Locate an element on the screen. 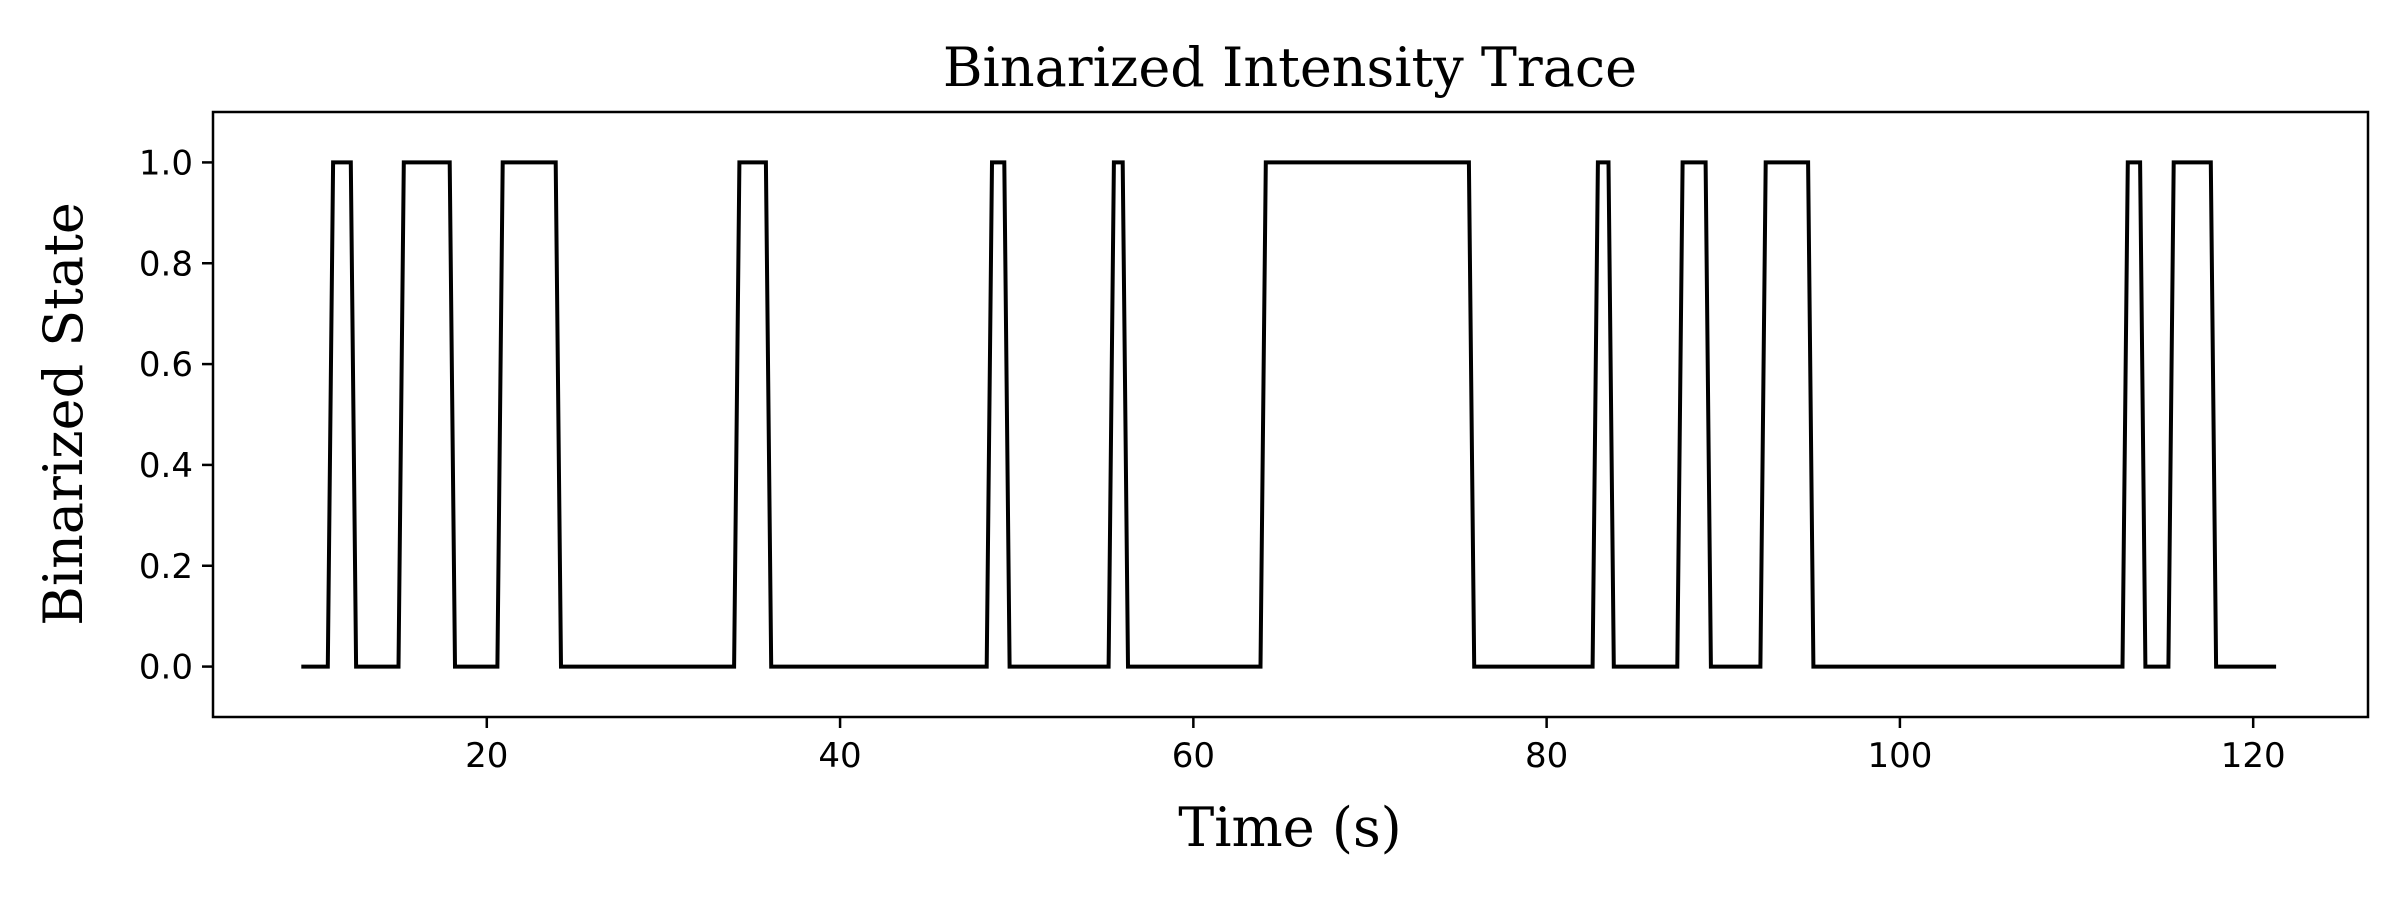 The height and width of the screenshot is (900, 2400). x-tick-label: 60 is located at coordinates (1193, 756).